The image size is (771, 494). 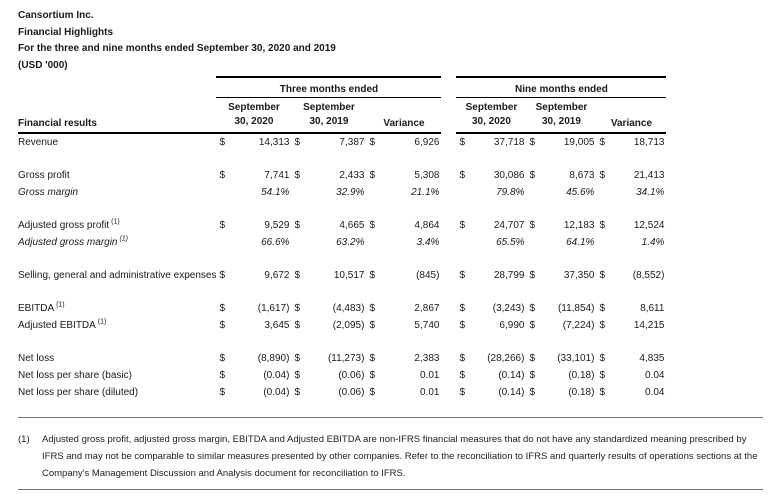 What do you see at coordinates (36, 358) in the screenshot?
I see `row-label: Net loss` at bounding box center [36, 358].